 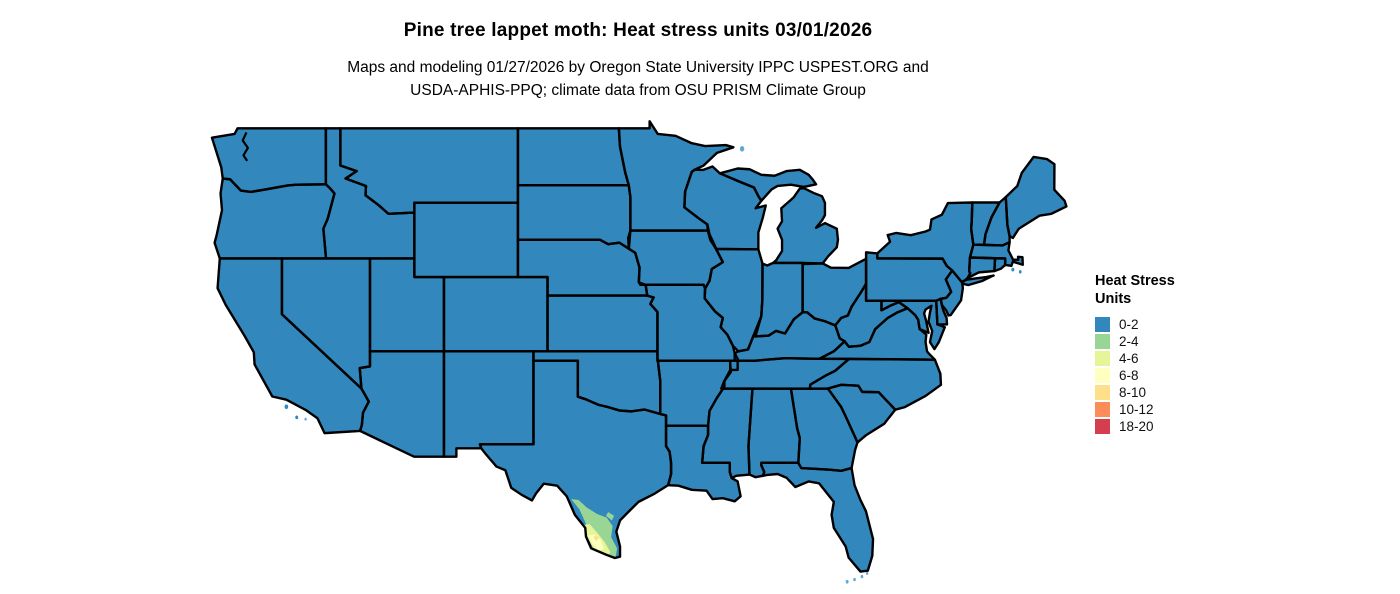 I want to click on state-MT, so click(x=429, y=171).